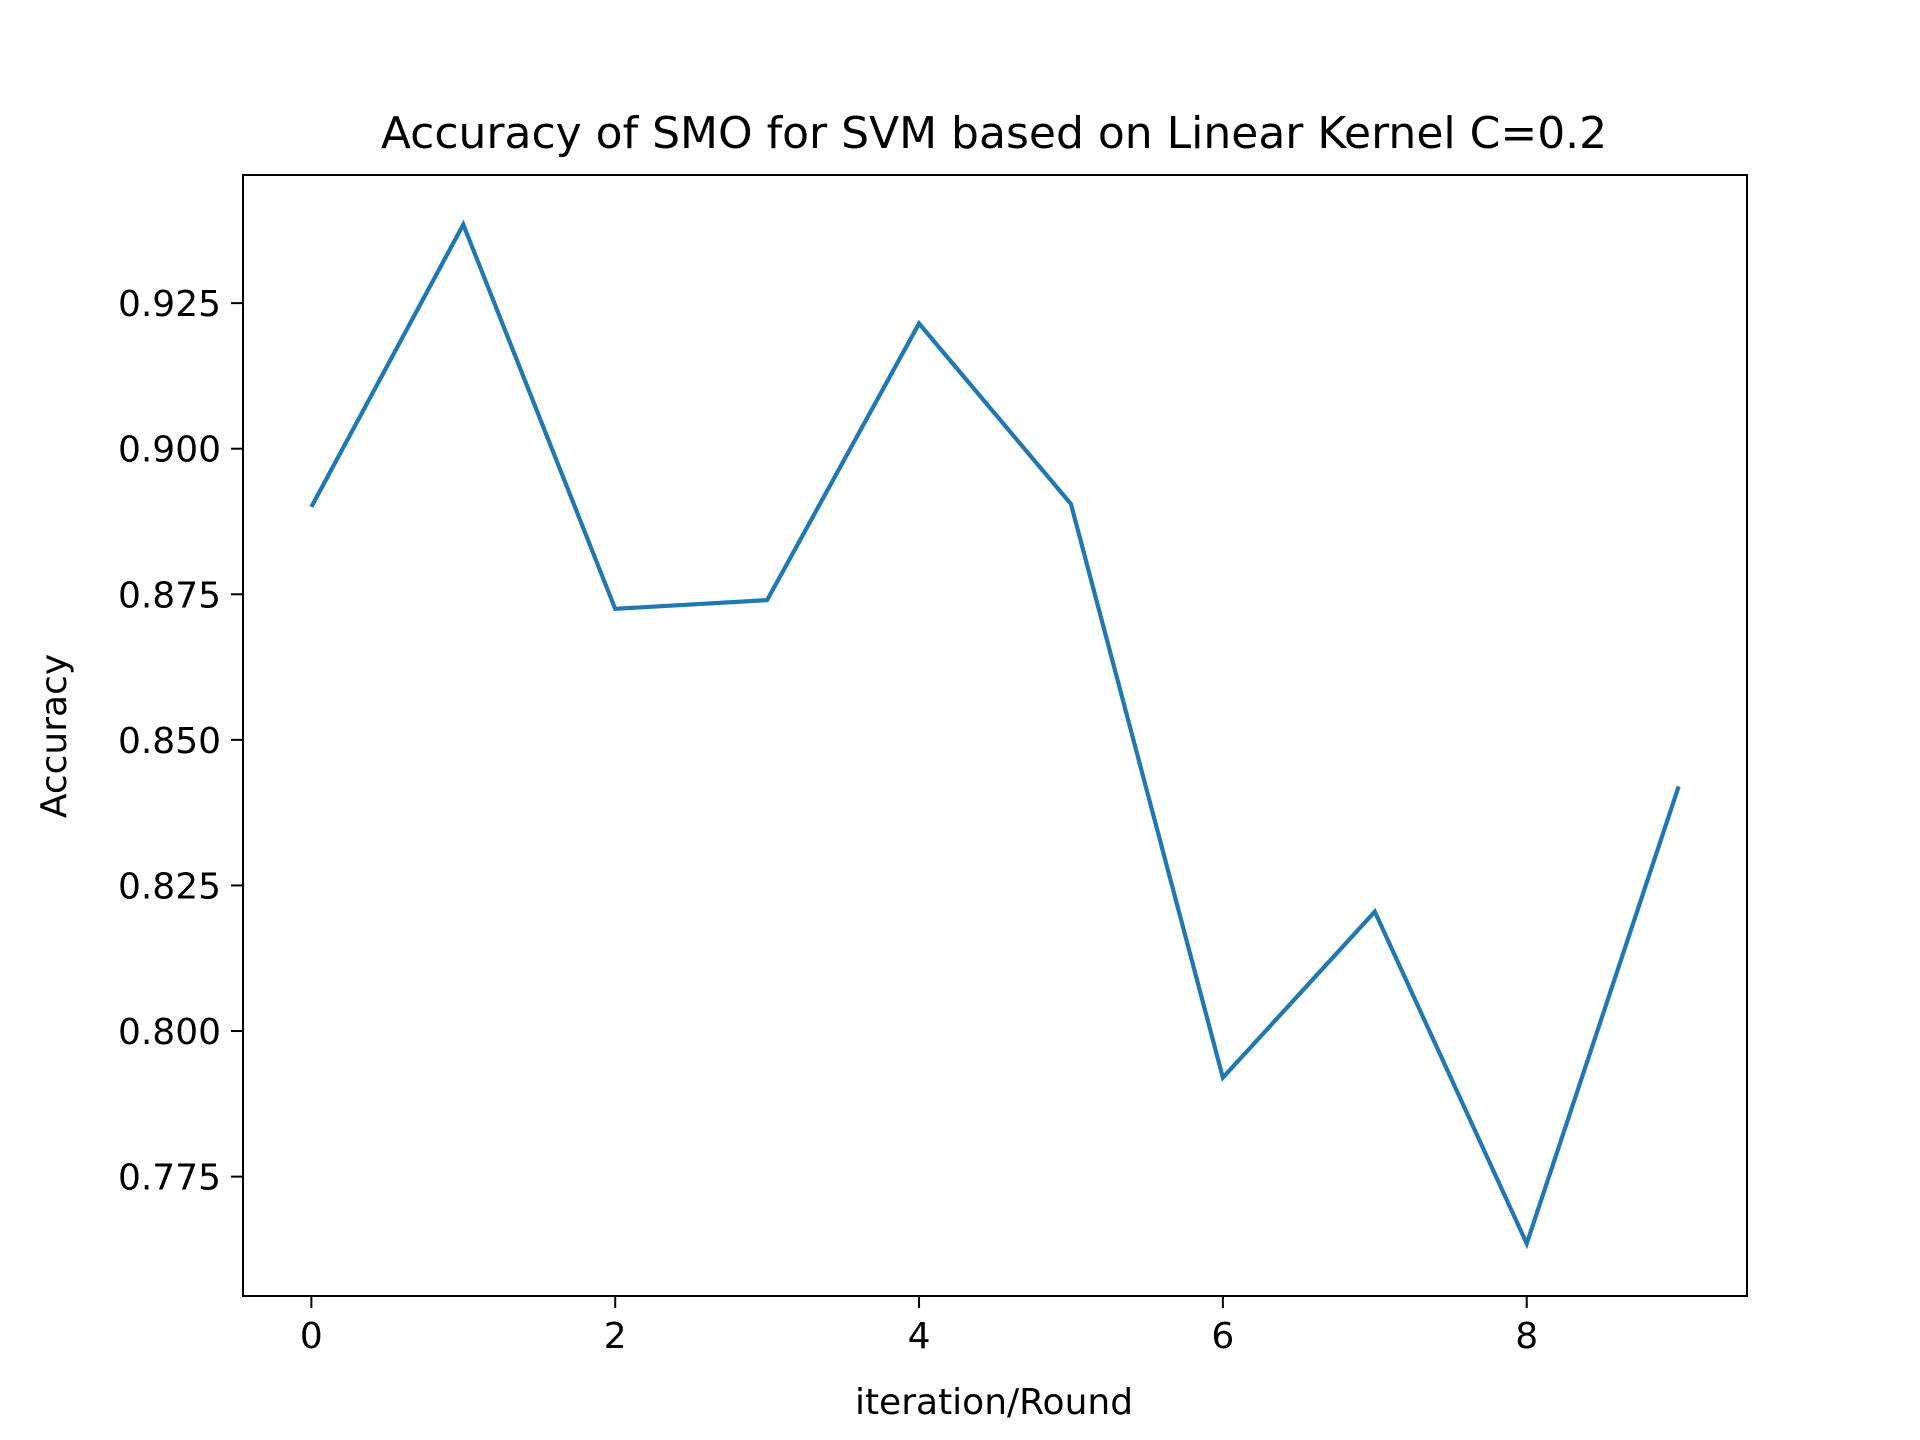 The height and width of the screenshot is (1440, 1920). What do you see at coordinates (169, 741) in the screenshot?
I see `y-tick-label: 0.850` at bounding box center [169, 741].